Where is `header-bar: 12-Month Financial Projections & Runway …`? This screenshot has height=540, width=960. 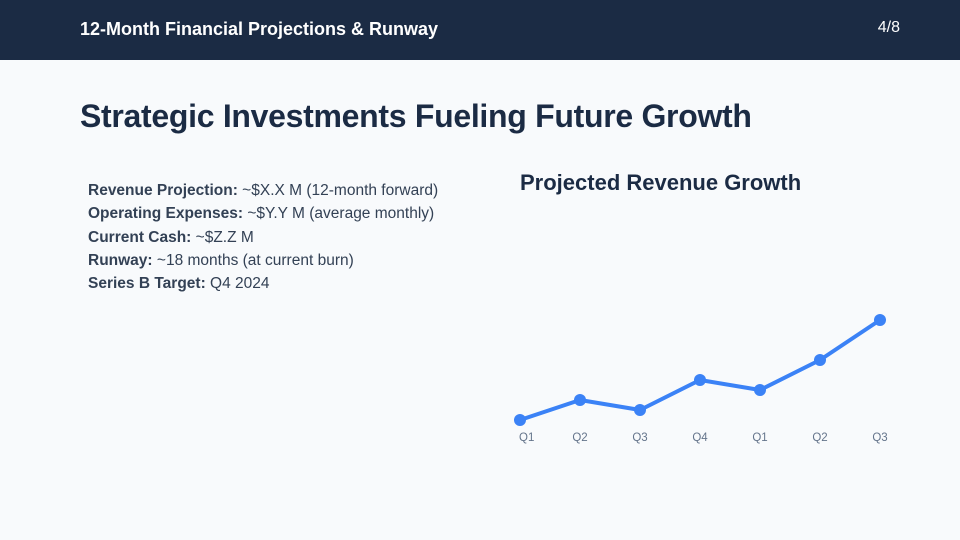
header-bar: 12-Month Financial Projections & Runway … is located at coordinates (480, 30).